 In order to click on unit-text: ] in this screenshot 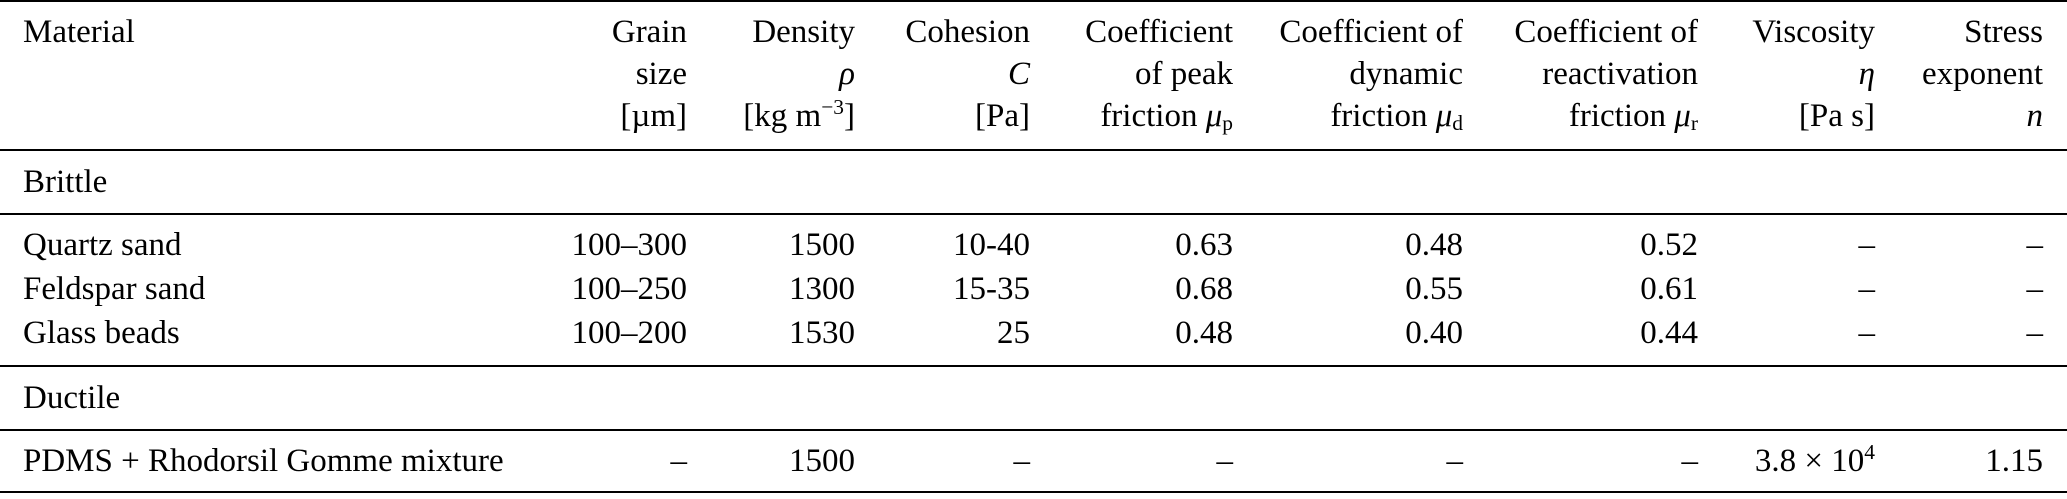, I will do `click(849, 116)`.